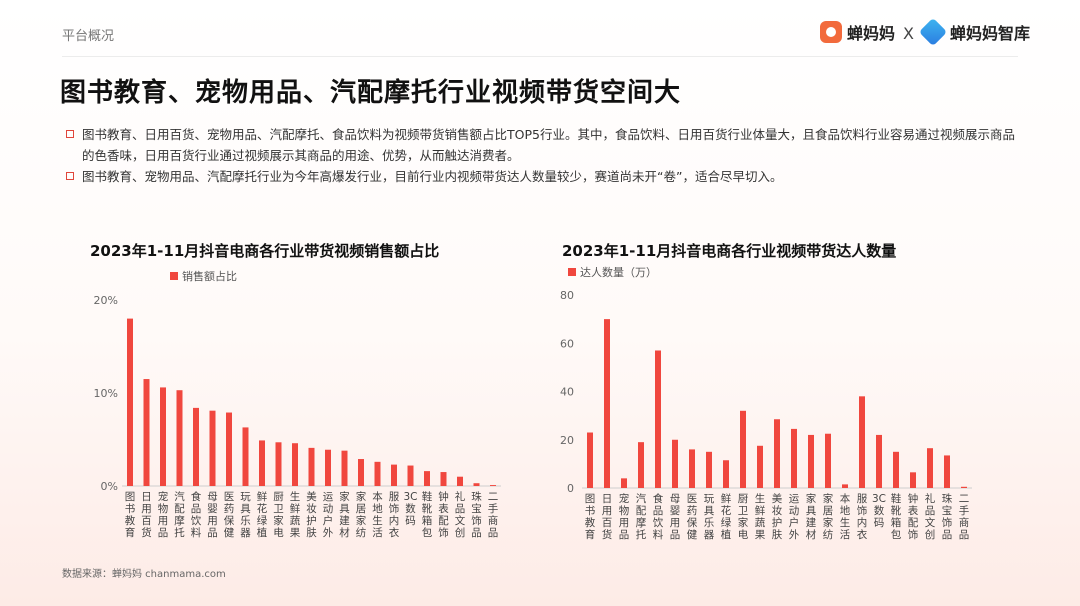 This screenshot has height=606, width=1080. Describe the element at coordinates (88, 36) in the screenshot. I see `section-label: 平台概况` at that location.